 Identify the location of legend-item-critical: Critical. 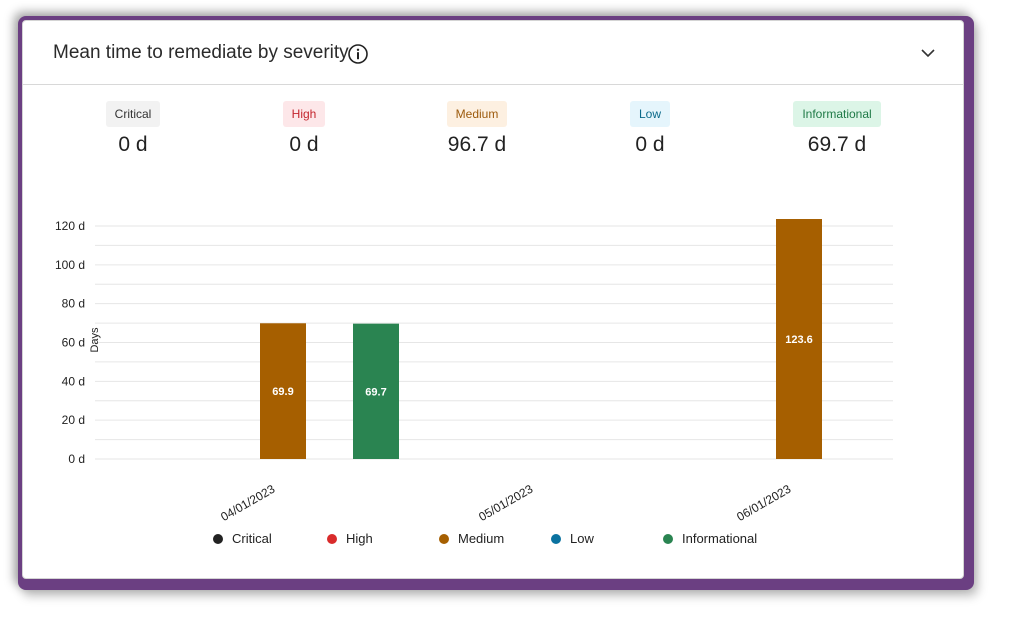
(242, 538).